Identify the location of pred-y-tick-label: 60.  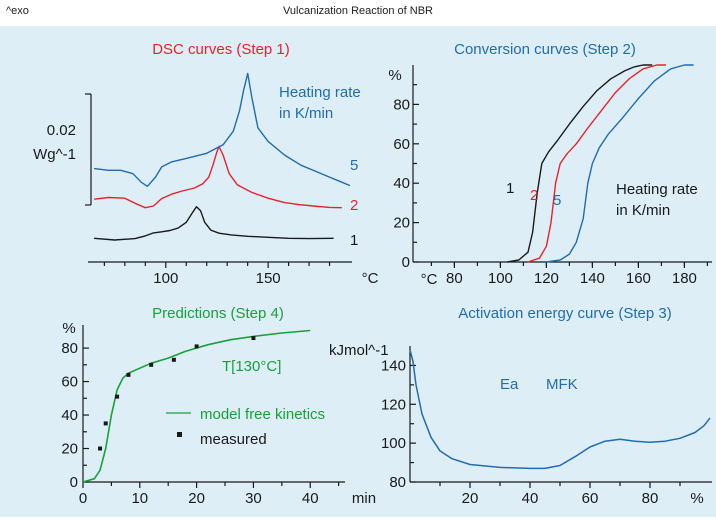
(69, 382).